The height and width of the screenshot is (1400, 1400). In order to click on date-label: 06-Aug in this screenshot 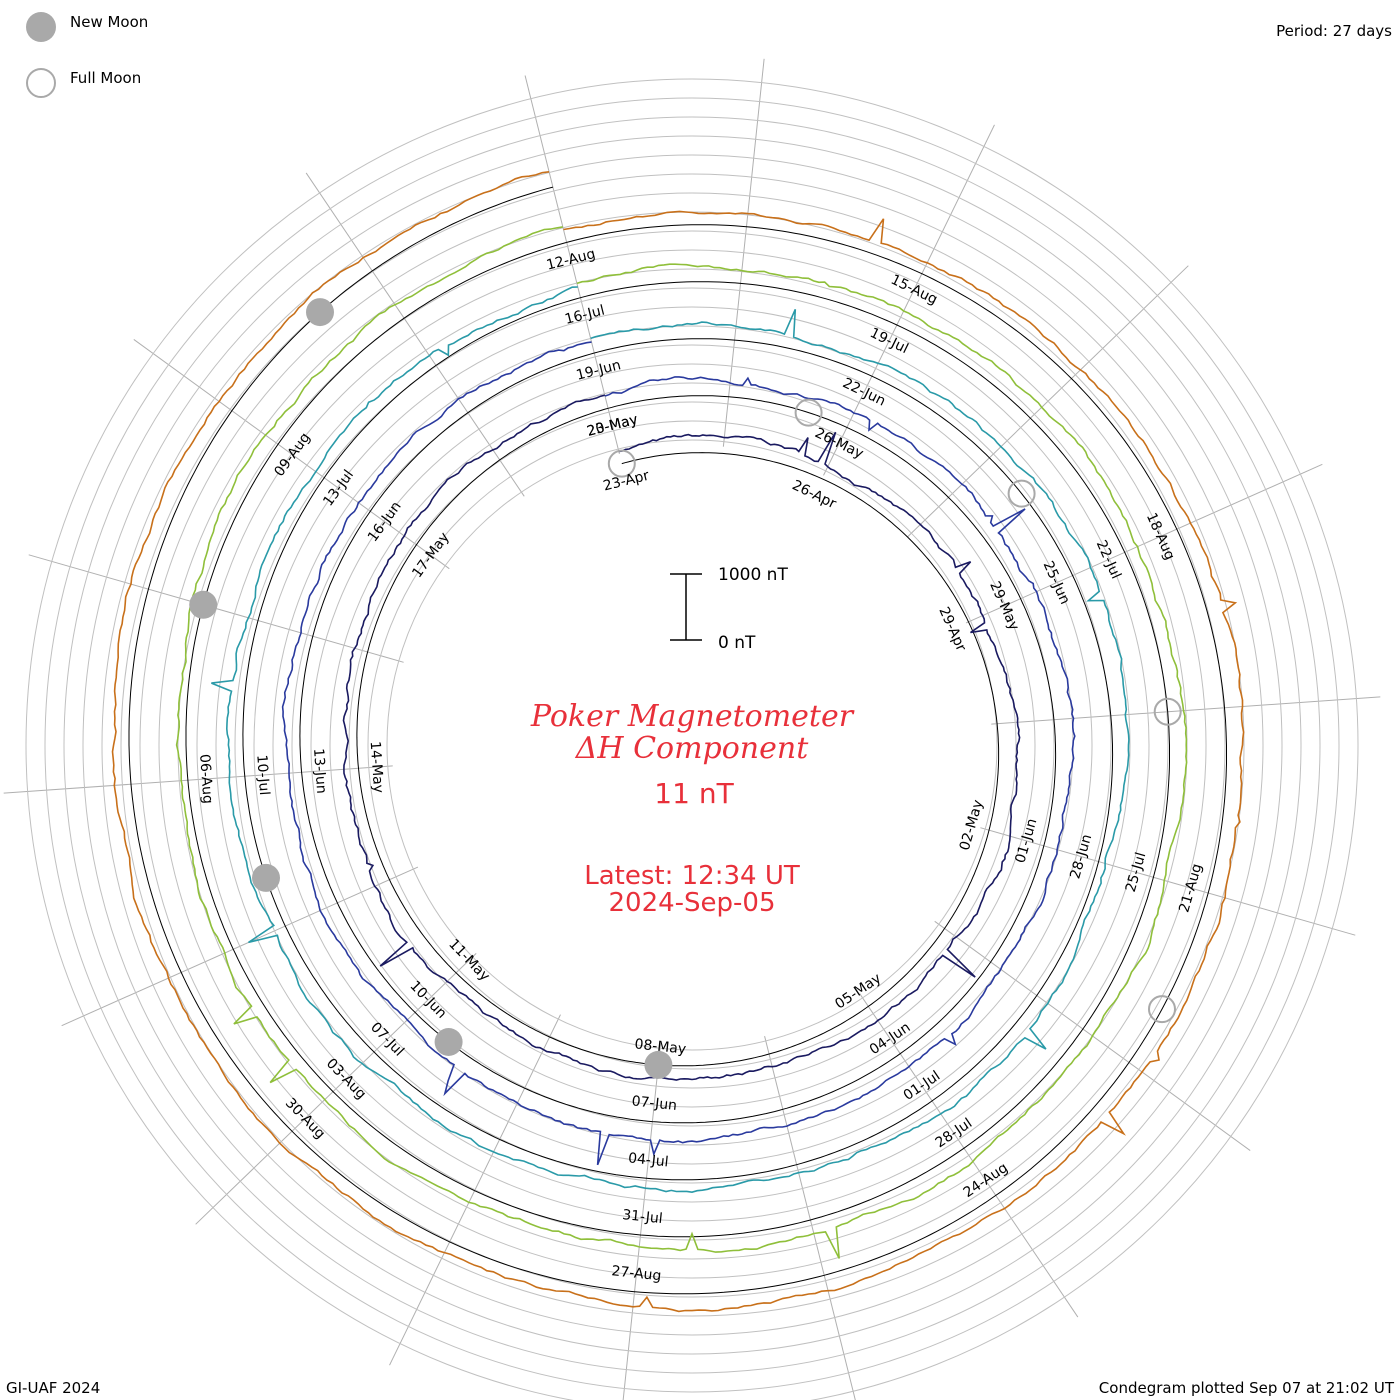, I will do `click(205, 779)`.